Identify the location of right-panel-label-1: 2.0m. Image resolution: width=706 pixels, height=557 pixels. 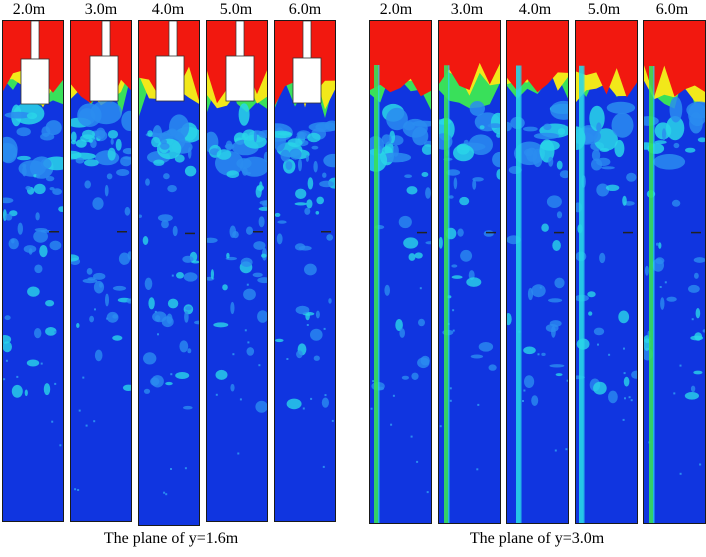
(396, 9).